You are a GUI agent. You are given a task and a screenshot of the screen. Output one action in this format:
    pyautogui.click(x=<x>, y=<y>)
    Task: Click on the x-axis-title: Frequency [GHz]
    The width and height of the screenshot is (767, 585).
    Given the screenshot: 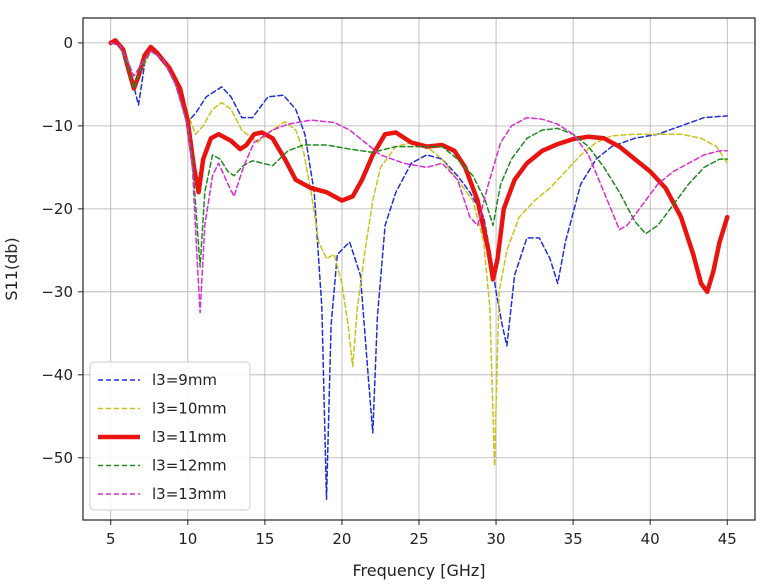 What is the action you would take?
    pyautogui.click(x=418, y=570)
    